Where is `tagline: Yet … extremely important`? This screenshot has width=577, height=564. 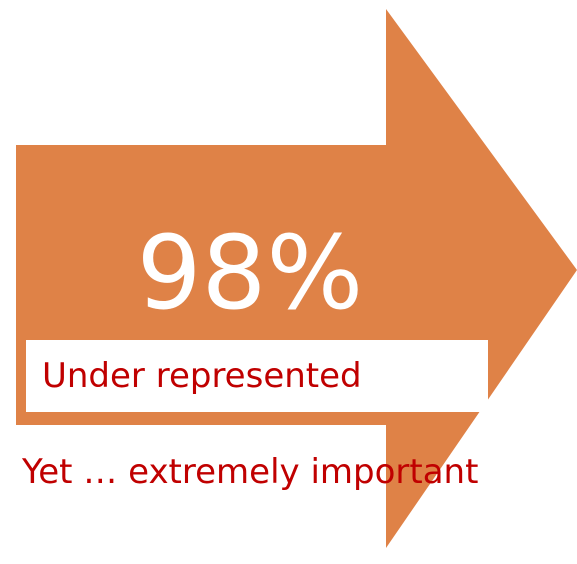 tagline: Yet … extremely important is located at coordinates (250, 472).